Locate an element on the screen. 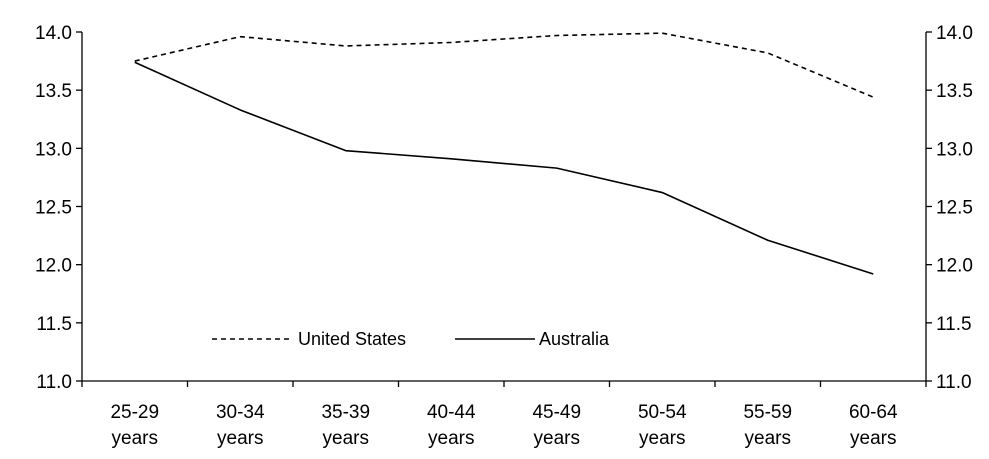  y-tick-label-right: 12.0 is located at coordinates (954, 266).